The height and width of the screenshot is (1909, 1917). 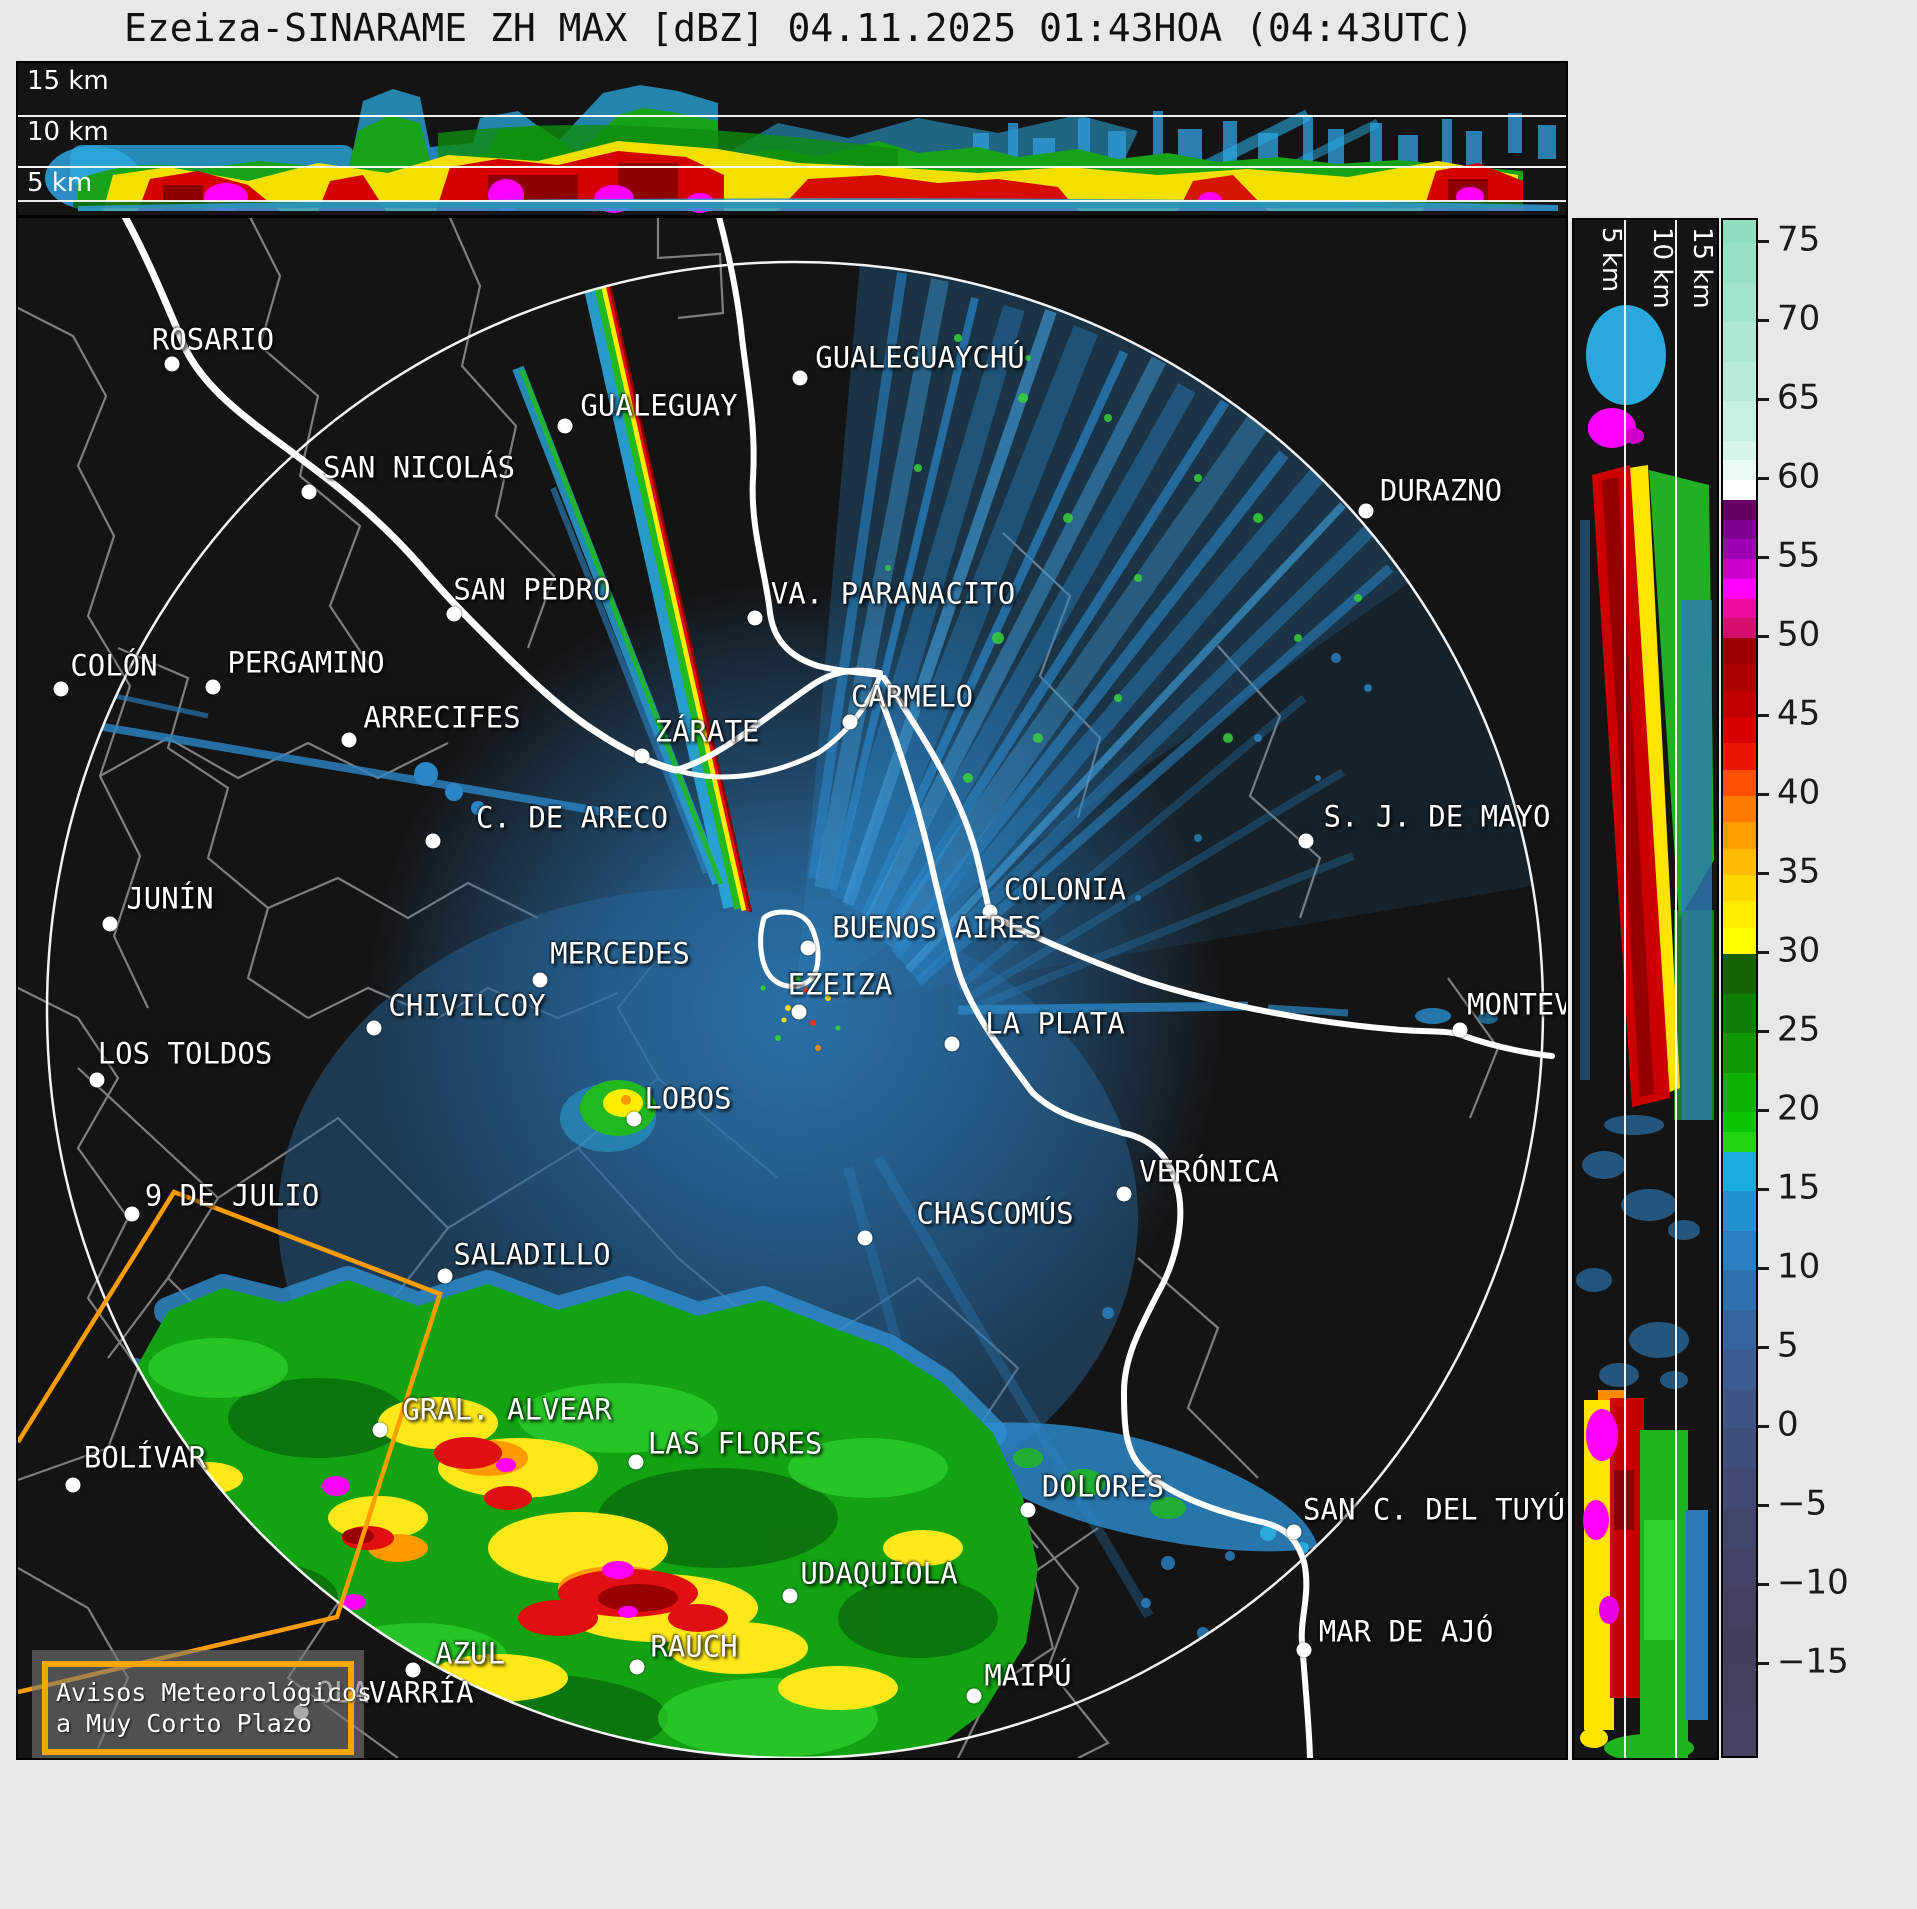 I want to click on colorbar-tick-label: 60, so click(x=1799, y=476).